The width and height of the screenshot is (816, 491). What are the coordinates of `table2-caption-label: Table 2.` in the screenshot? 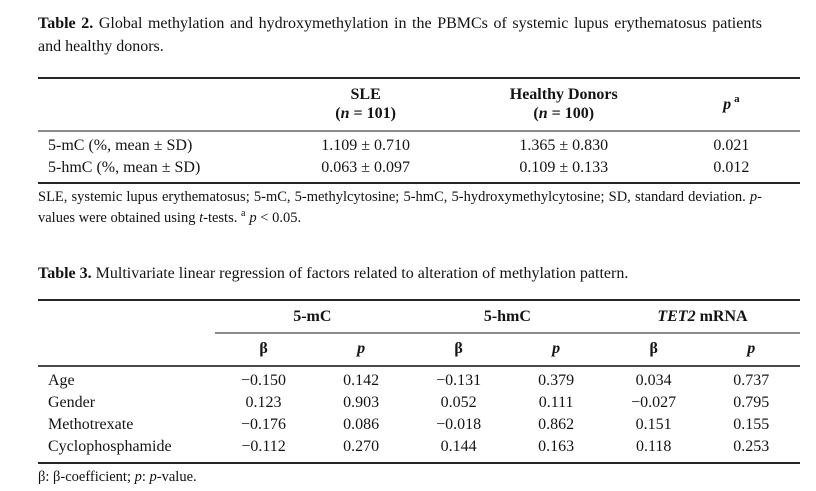 It's located at (66, 23).